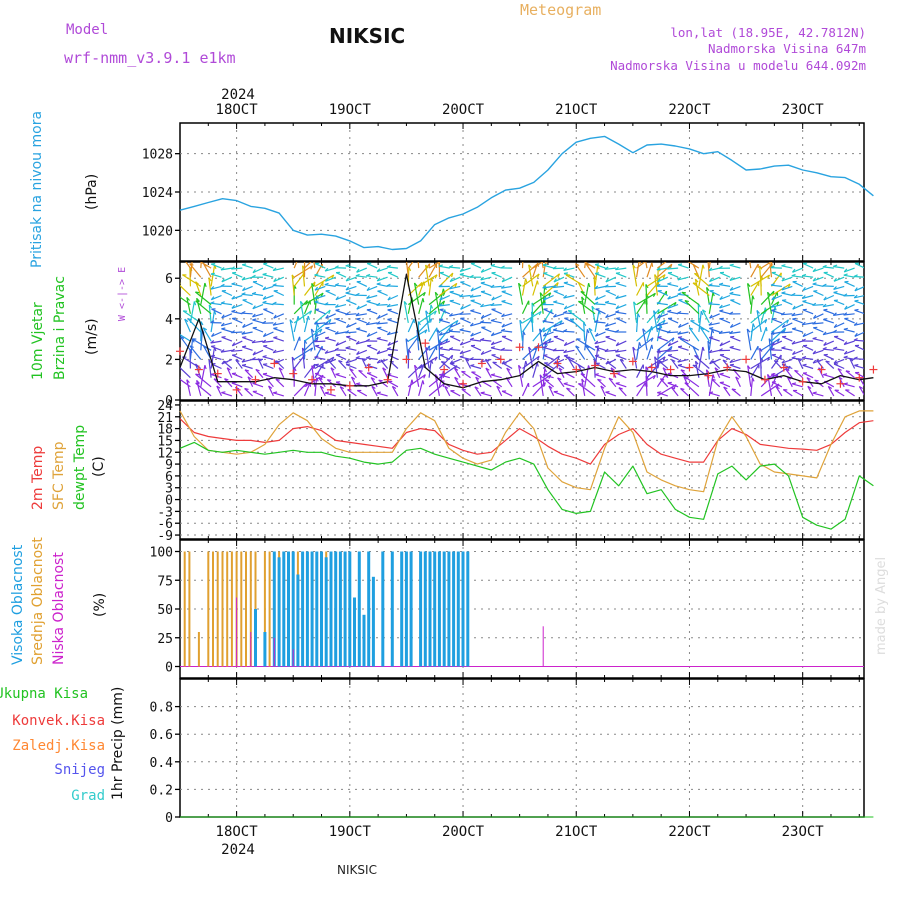 The height and width of the screenshot is (900, 900). What do you see at coordinates (88, 796) in the screenshot?
I see `graupel-label: Grad` at bounding box center [88, 796].